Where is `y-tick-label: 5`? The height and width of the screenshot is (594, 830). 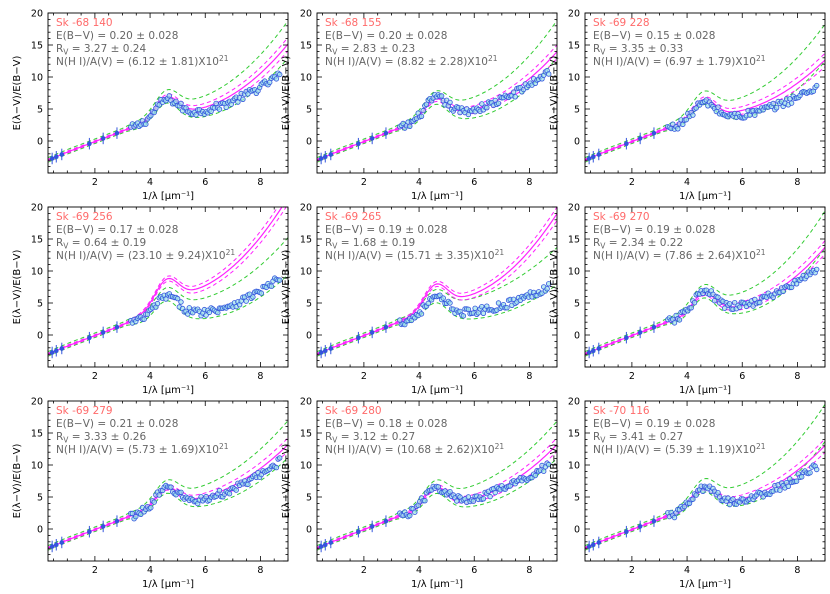
y-tick-label: 5 is located at coordinates (577, 304).